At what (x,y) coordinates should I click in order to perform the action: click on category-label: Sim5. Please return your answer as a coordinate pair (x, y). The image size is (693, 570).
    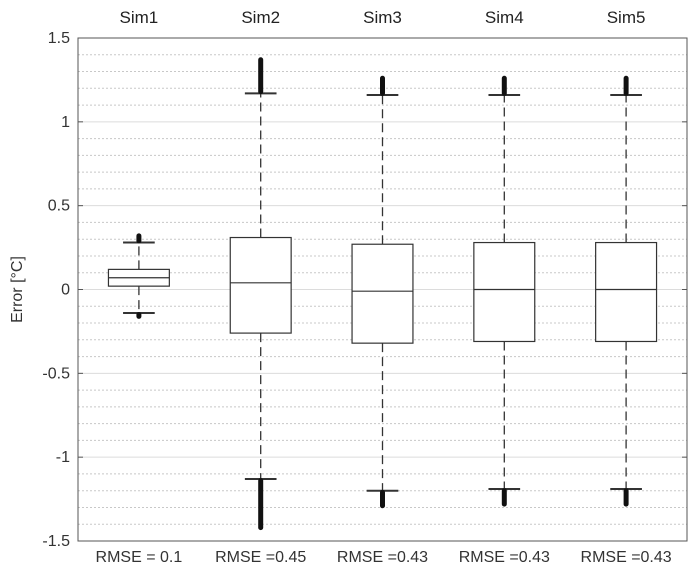
    Looking at the image, I should click on (626, 17).